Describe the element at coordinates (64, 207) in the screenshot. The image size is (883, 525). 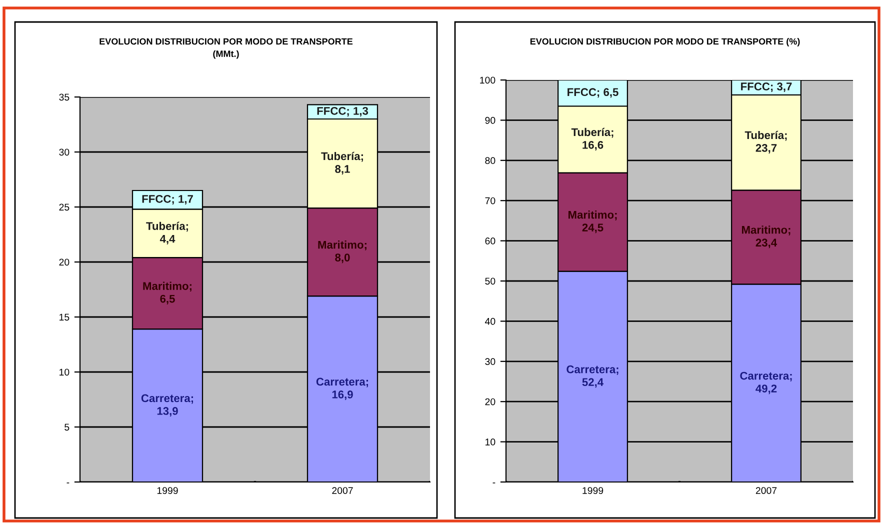
I see `y-tick-label: 25` at that location.